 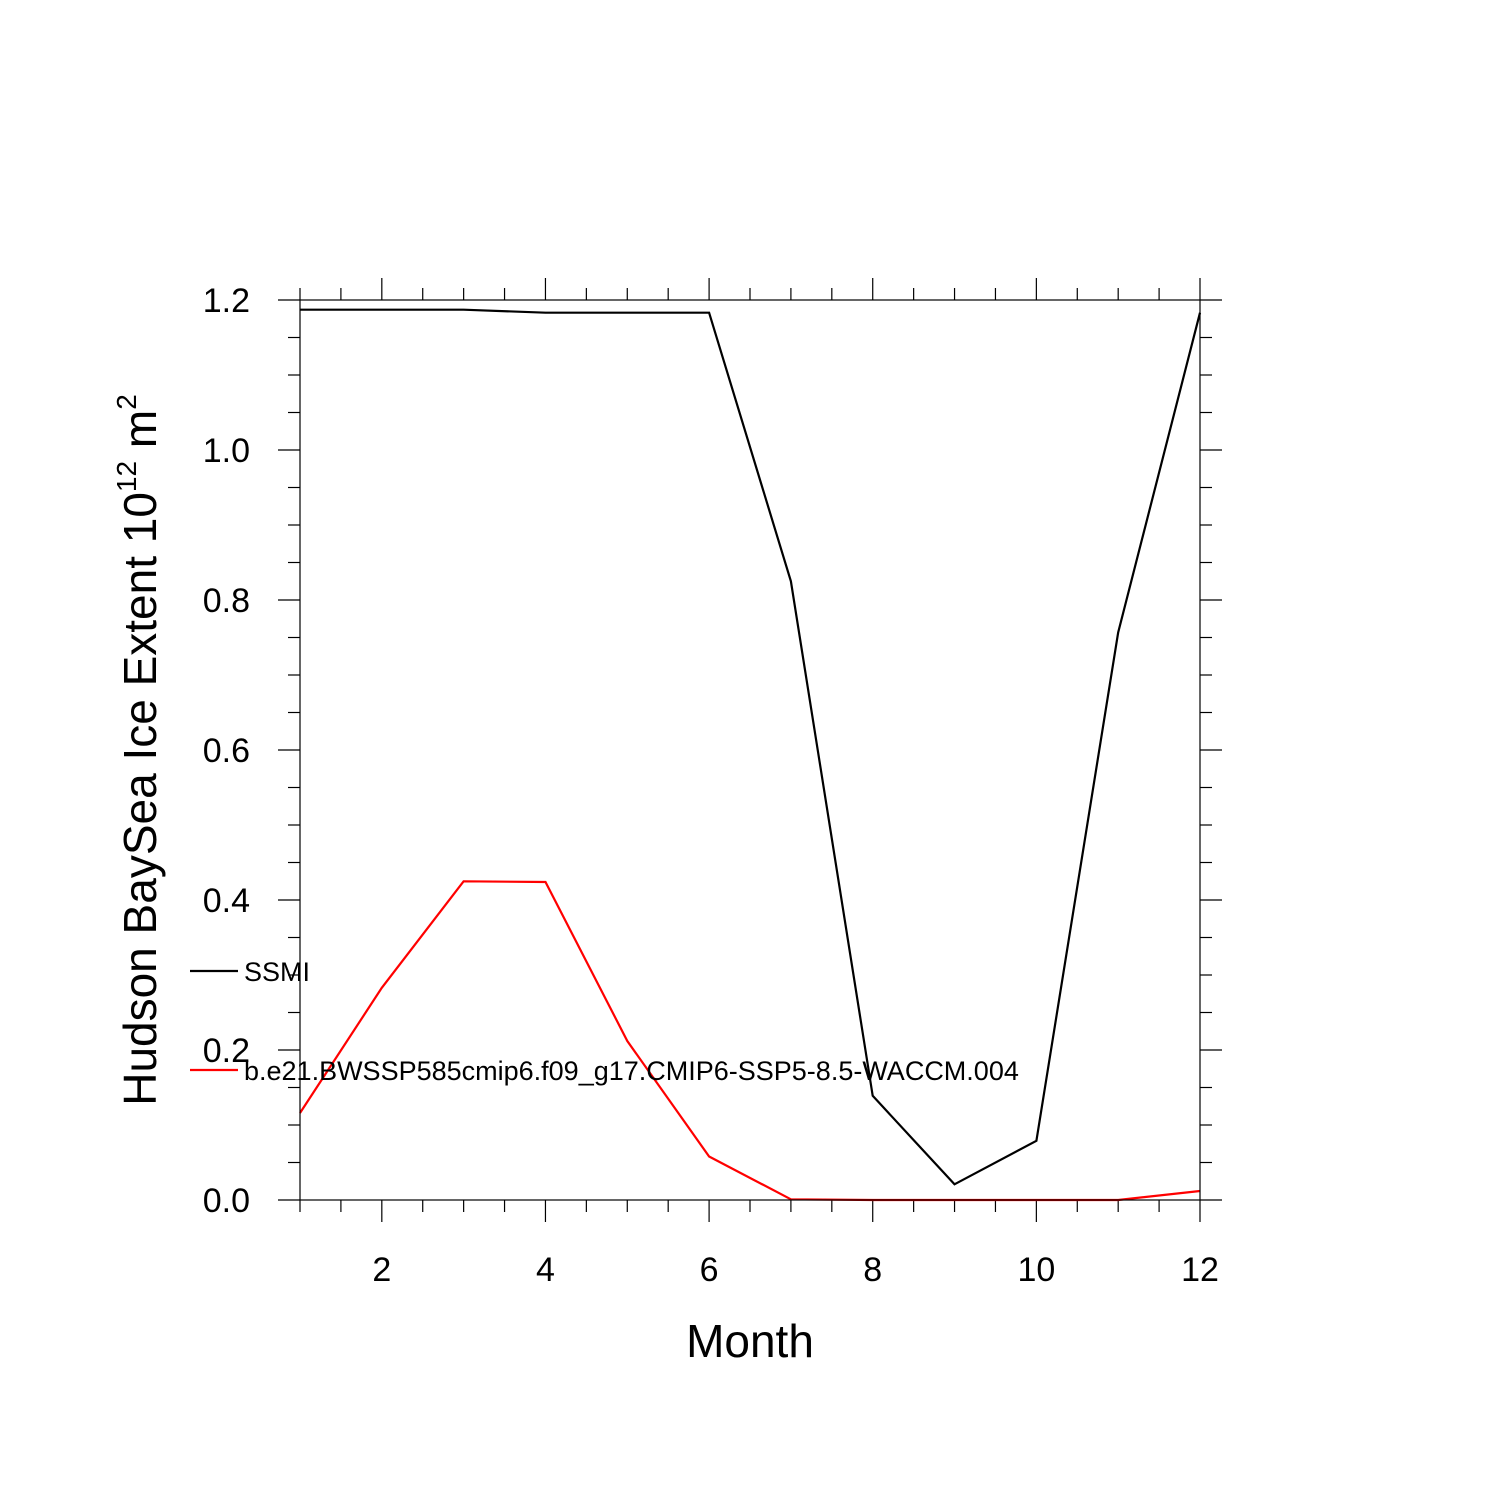 I want to click on x-tick-label: 2, so click(x=381, y=1270).